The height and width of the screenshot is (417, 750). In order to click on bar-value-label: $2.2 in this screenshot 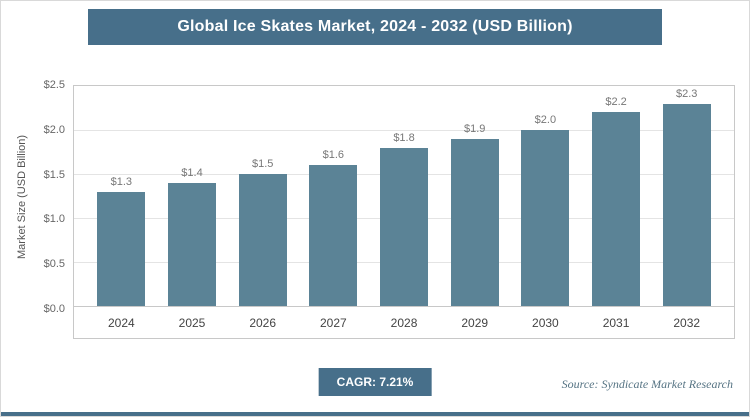, I will do `click(616, 102)`.